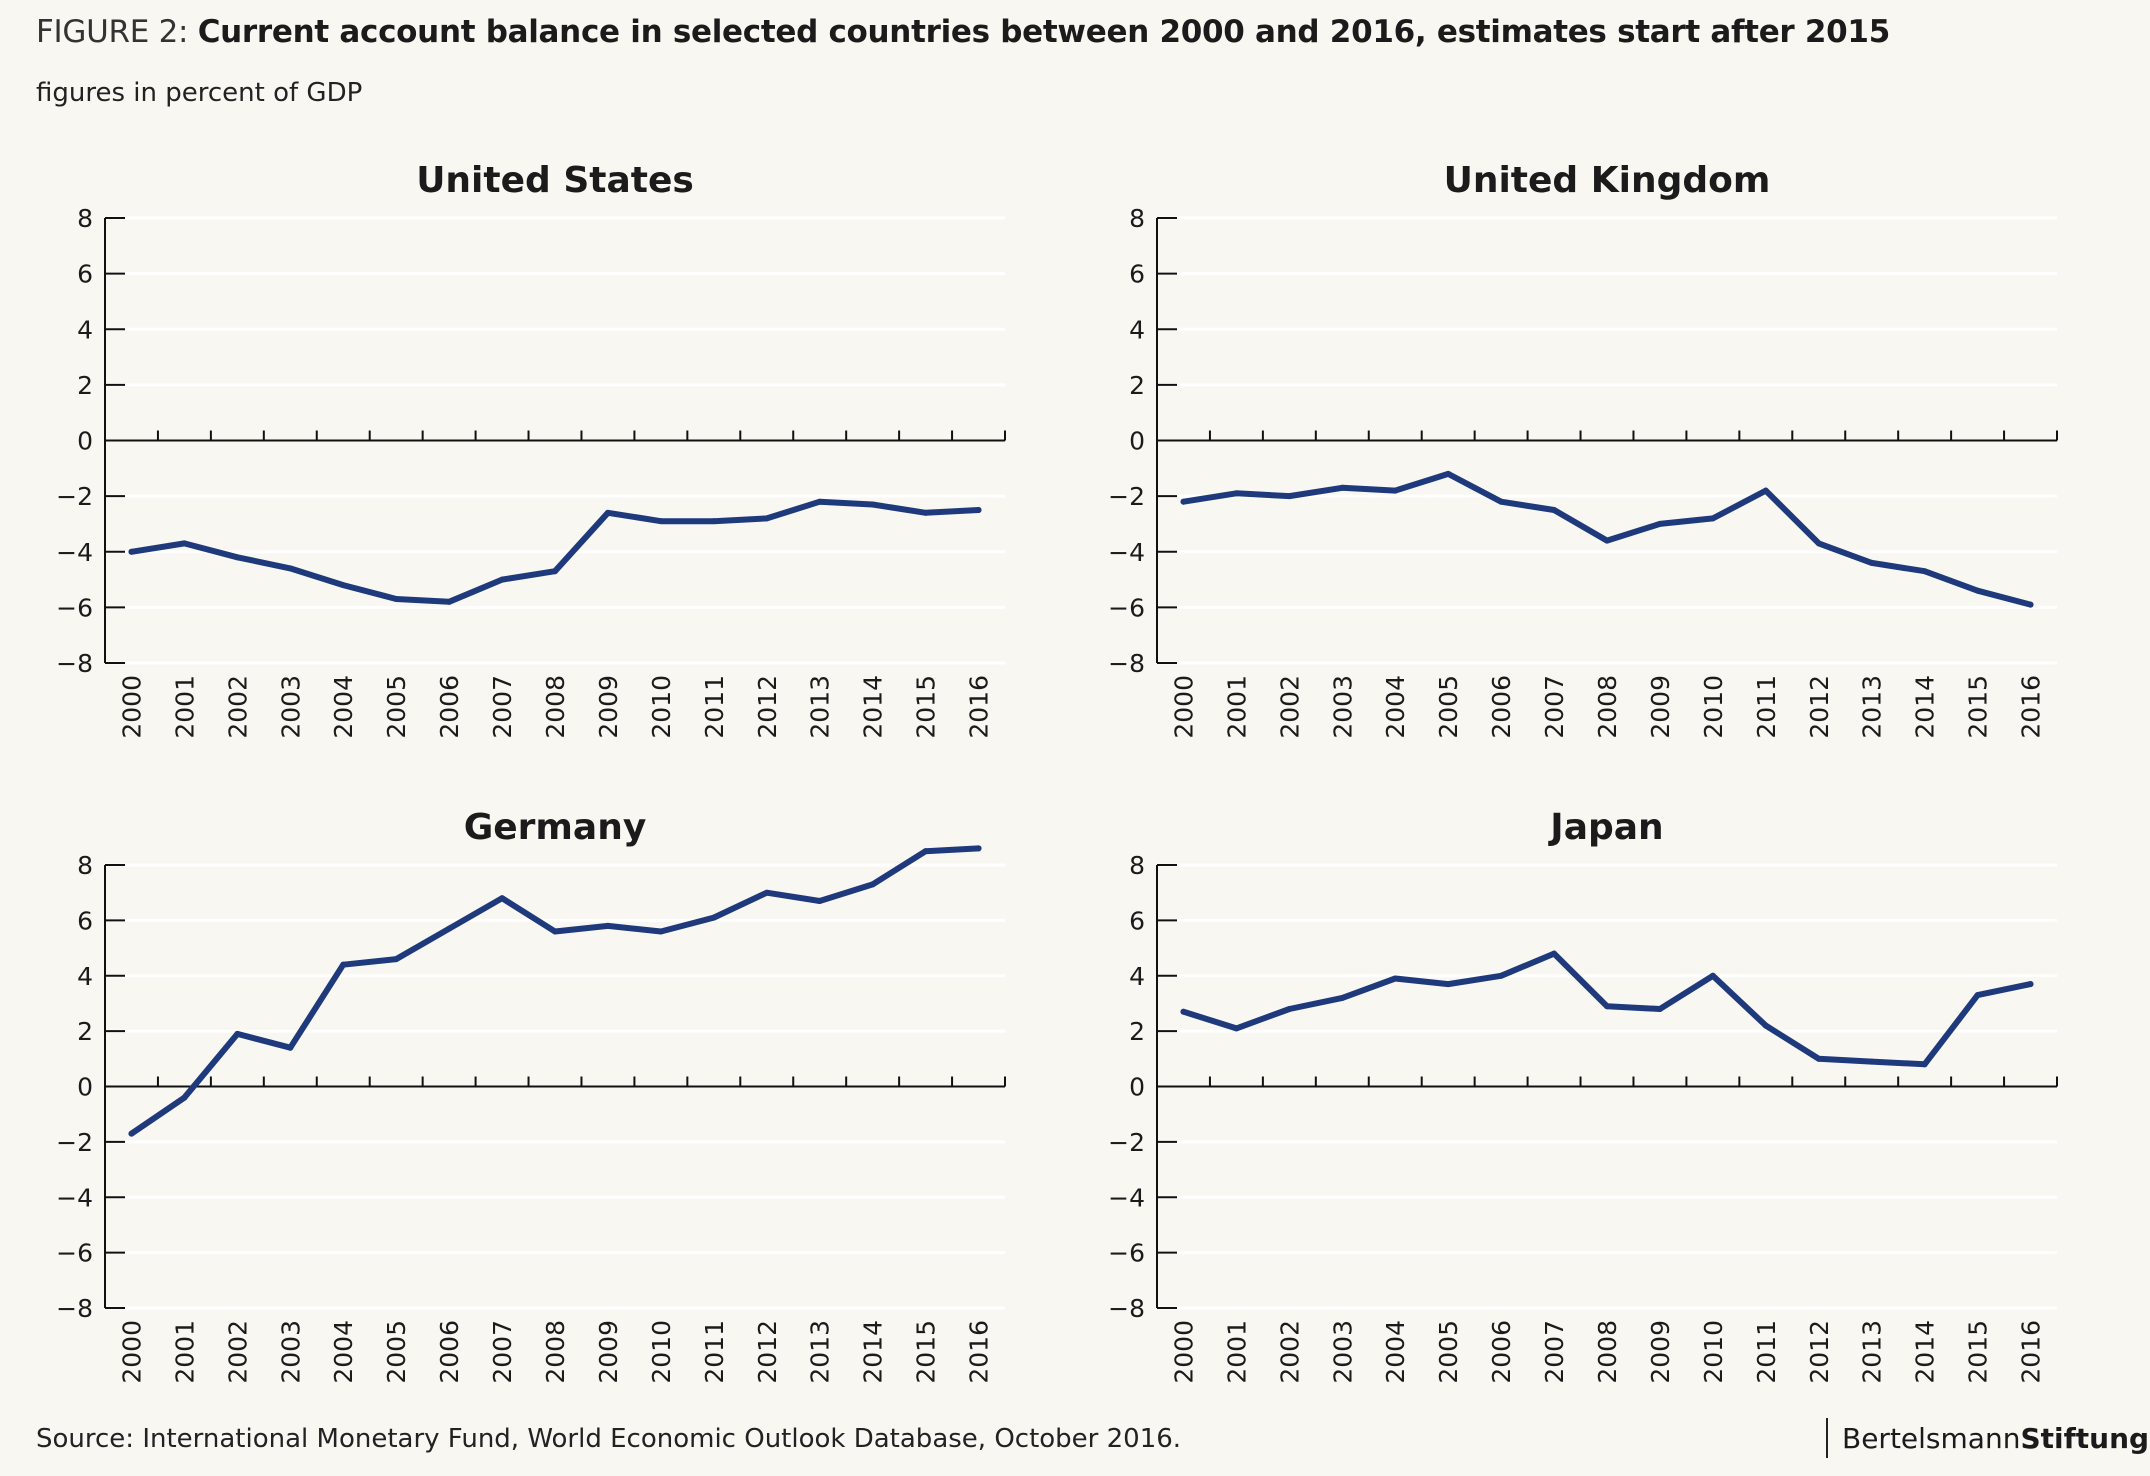 The height and width of the screenshot is (1476, 2150). What do you see at coordinates (199, 93) in the screenshot?
I see `figure-subtitle: figures in percent of GDP` at bounding box center [199, 93].